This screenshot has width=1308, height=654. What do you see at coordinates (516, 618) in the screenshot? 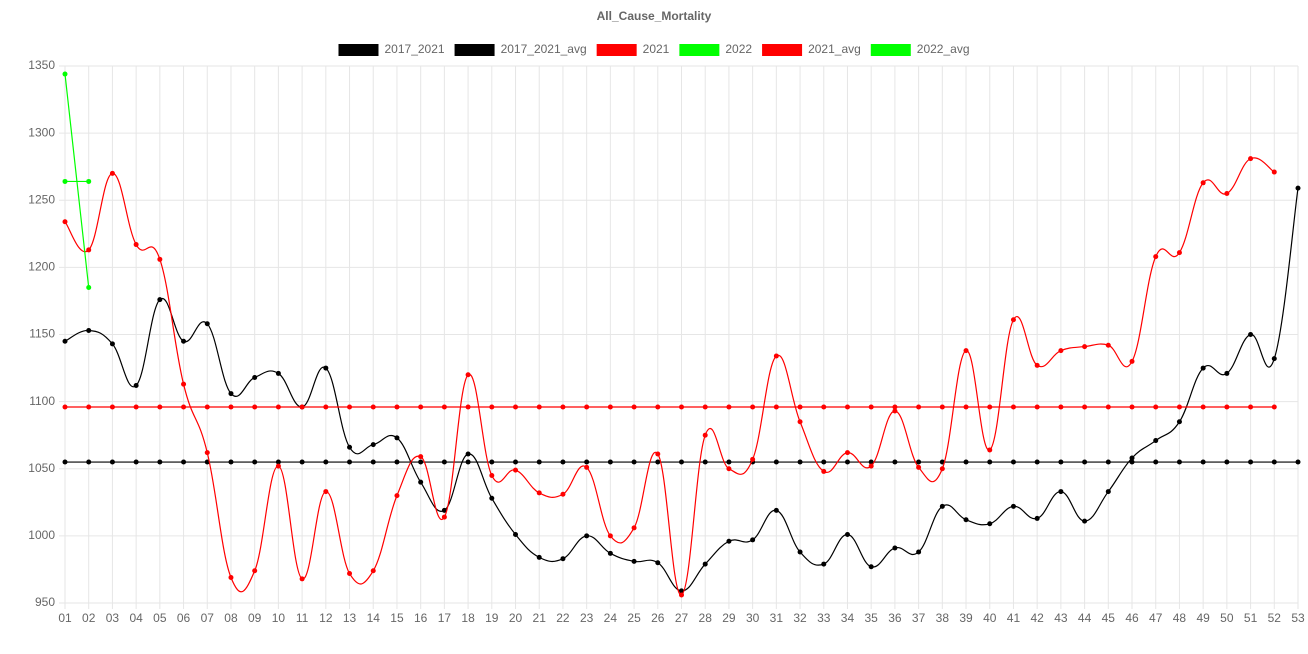
I see `x-tick-label: 20` at bounding box center [516, 618].